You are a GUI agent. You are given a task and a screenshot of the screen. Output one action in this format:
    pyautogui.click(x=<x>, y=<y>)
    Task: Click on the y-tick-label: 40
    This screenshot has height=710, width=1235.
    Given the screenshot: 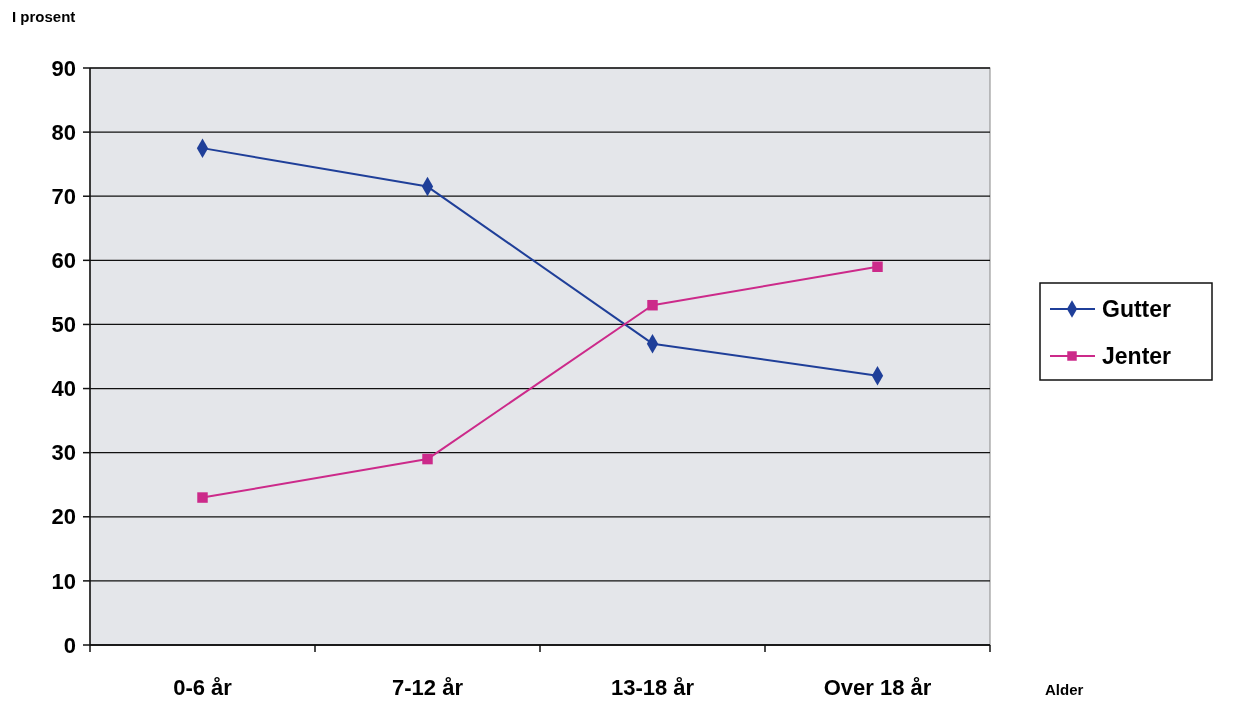 What is the action you would take?
    pyautogui.click(x=63, y=389)
    